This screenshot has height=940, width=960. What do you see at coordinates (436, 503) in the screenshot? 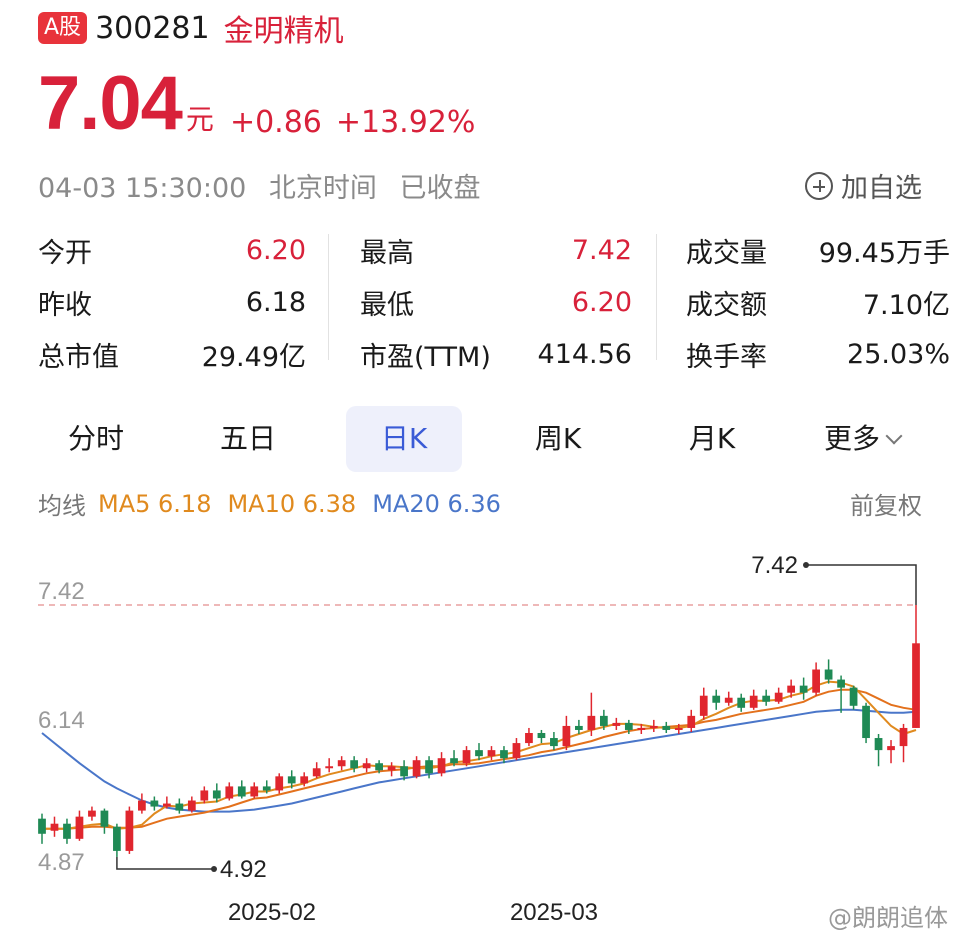
I see `ma20-value: MA20 6.36` at bounding box center [436, 503].